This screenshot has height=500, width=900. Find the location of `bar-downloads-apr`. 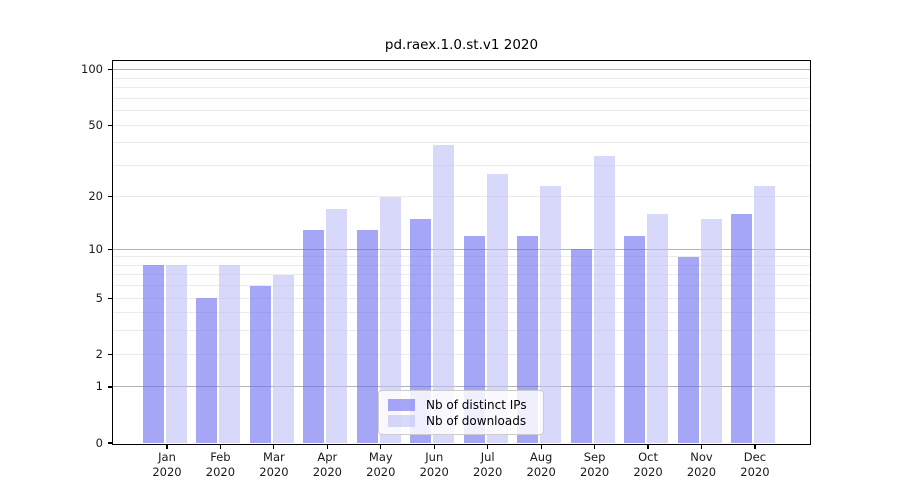

bar-downloads-apr is located at coordinates (337, 326).